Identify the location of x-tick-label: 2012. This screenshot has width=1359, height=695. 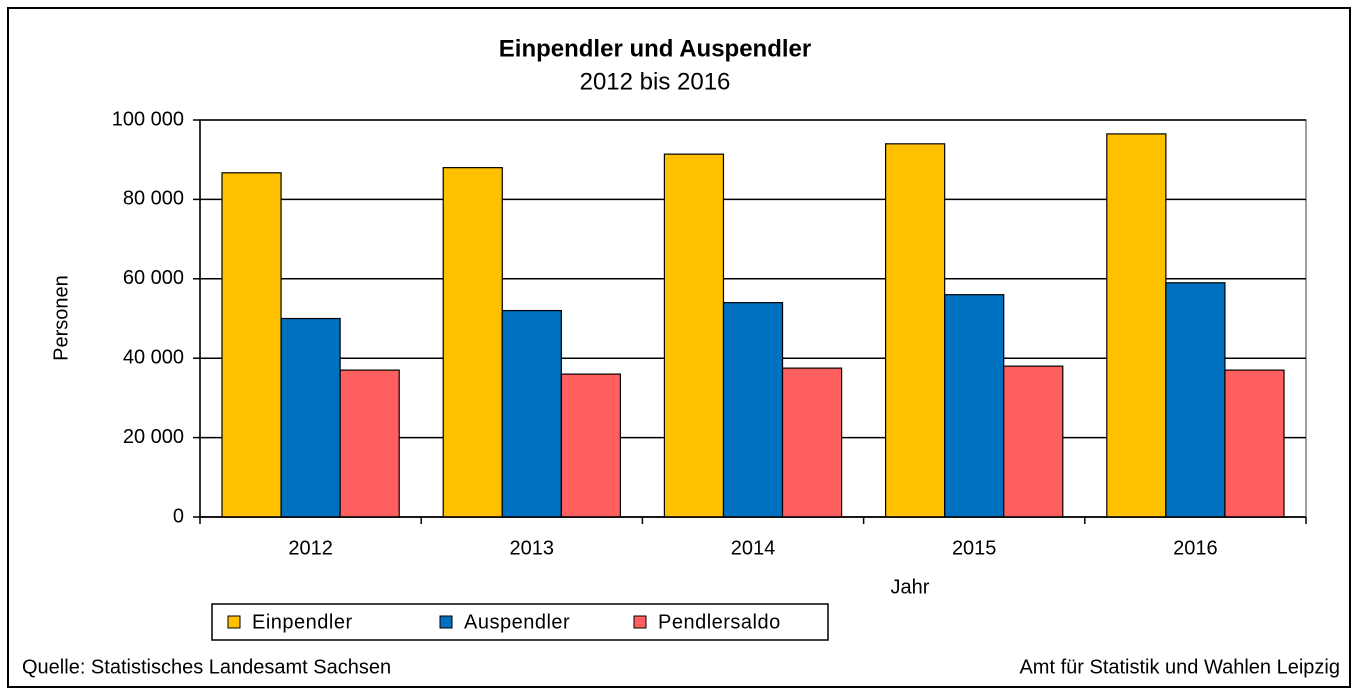
(310, 548).